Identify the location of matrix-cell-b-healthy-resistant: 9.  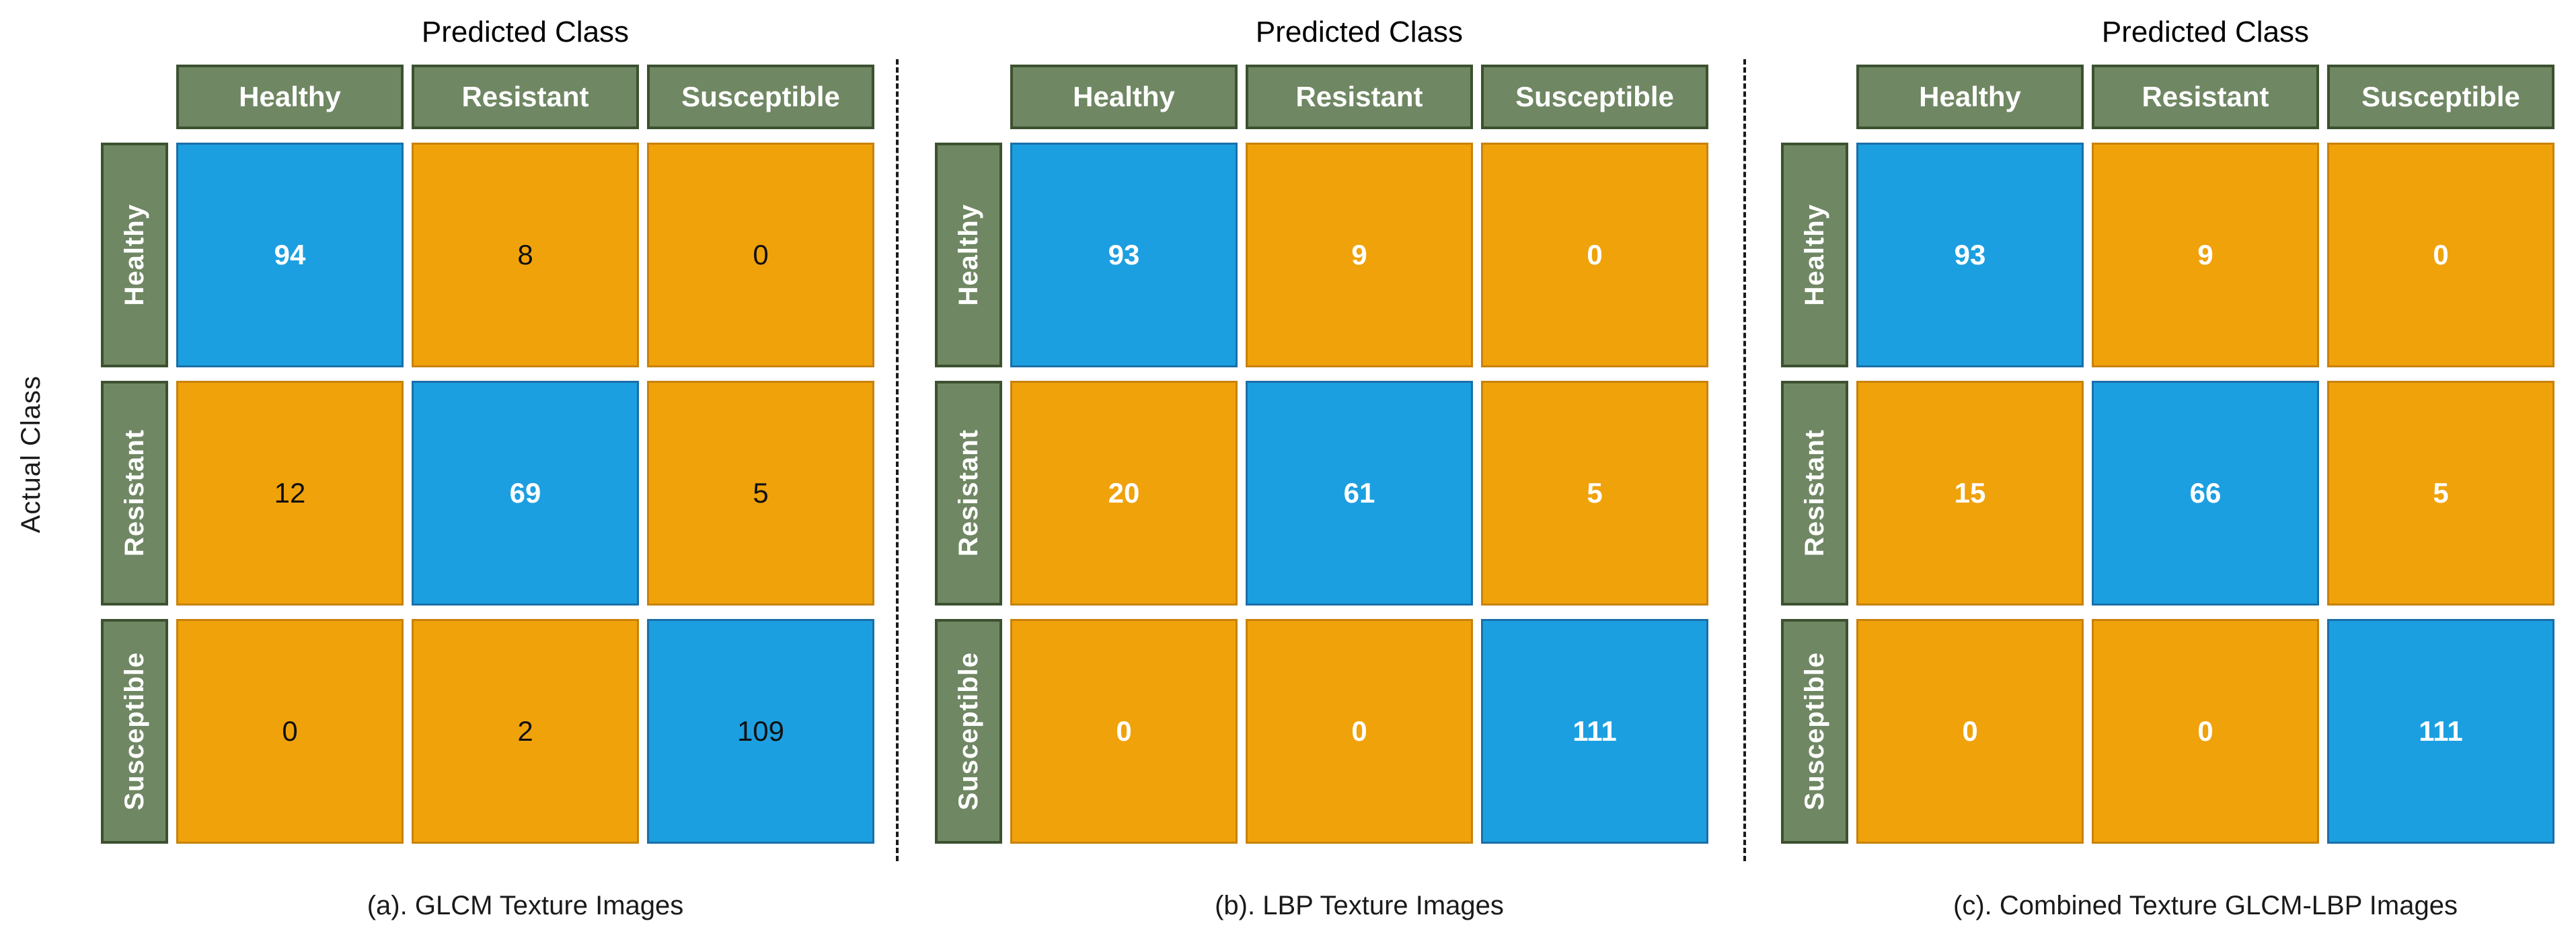
(1359, 255).